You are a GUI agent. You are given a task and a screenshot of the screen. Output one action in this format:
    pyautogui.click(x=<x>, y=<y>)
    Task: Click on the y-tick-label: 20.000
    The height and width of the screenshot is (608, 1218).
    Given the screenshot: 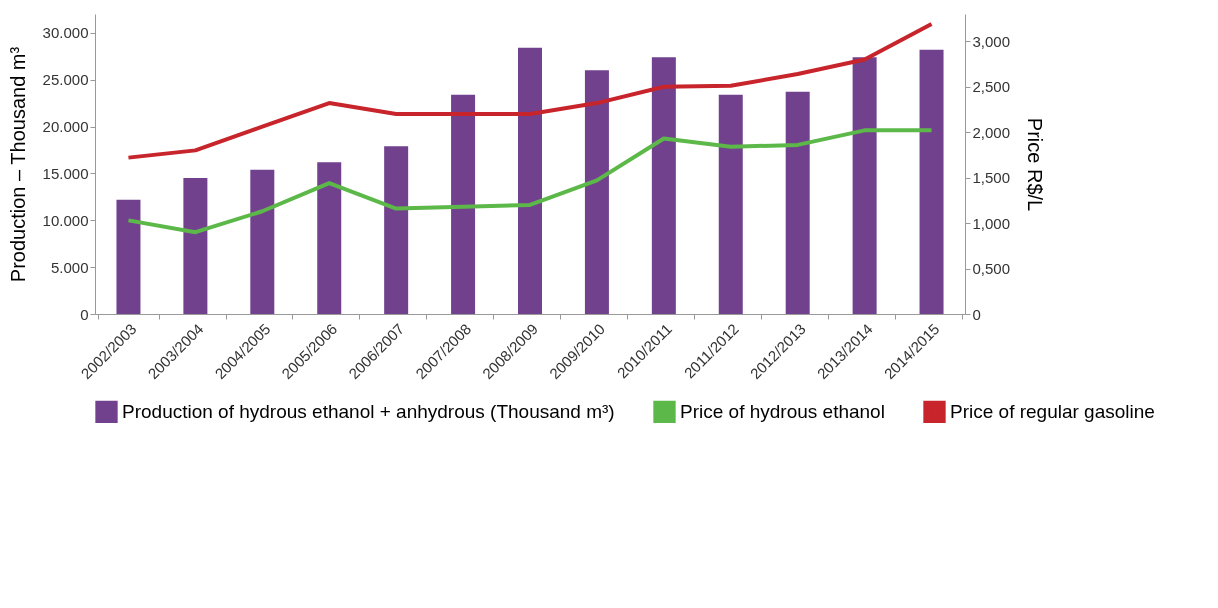 What is the action you would take?
    pyautogui.click(x=65, y=126)
    